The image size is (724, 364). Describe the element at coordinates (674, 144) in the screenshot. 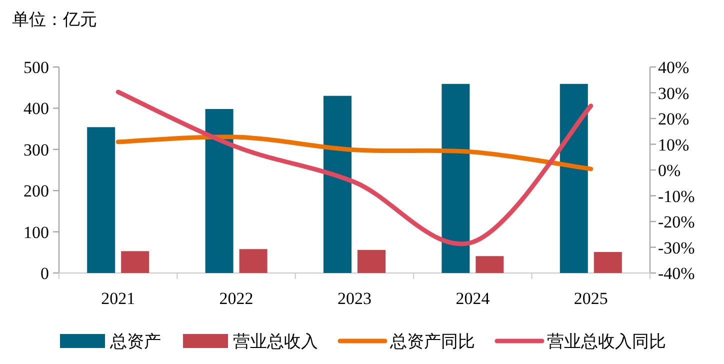

I see `y2-tick-label: 10%` at that location.